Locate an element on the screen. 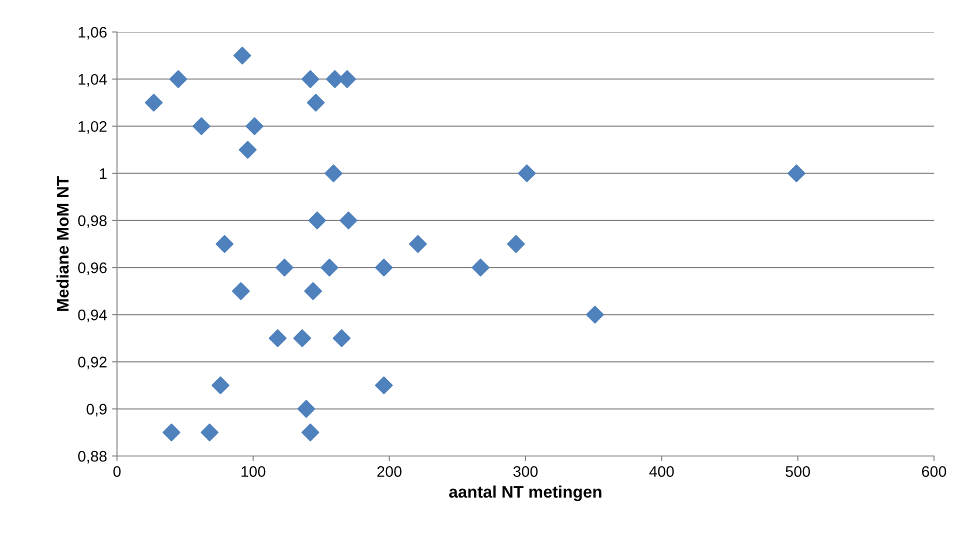  y-tick-label: 0,94 is located at coordinates (92, 316).